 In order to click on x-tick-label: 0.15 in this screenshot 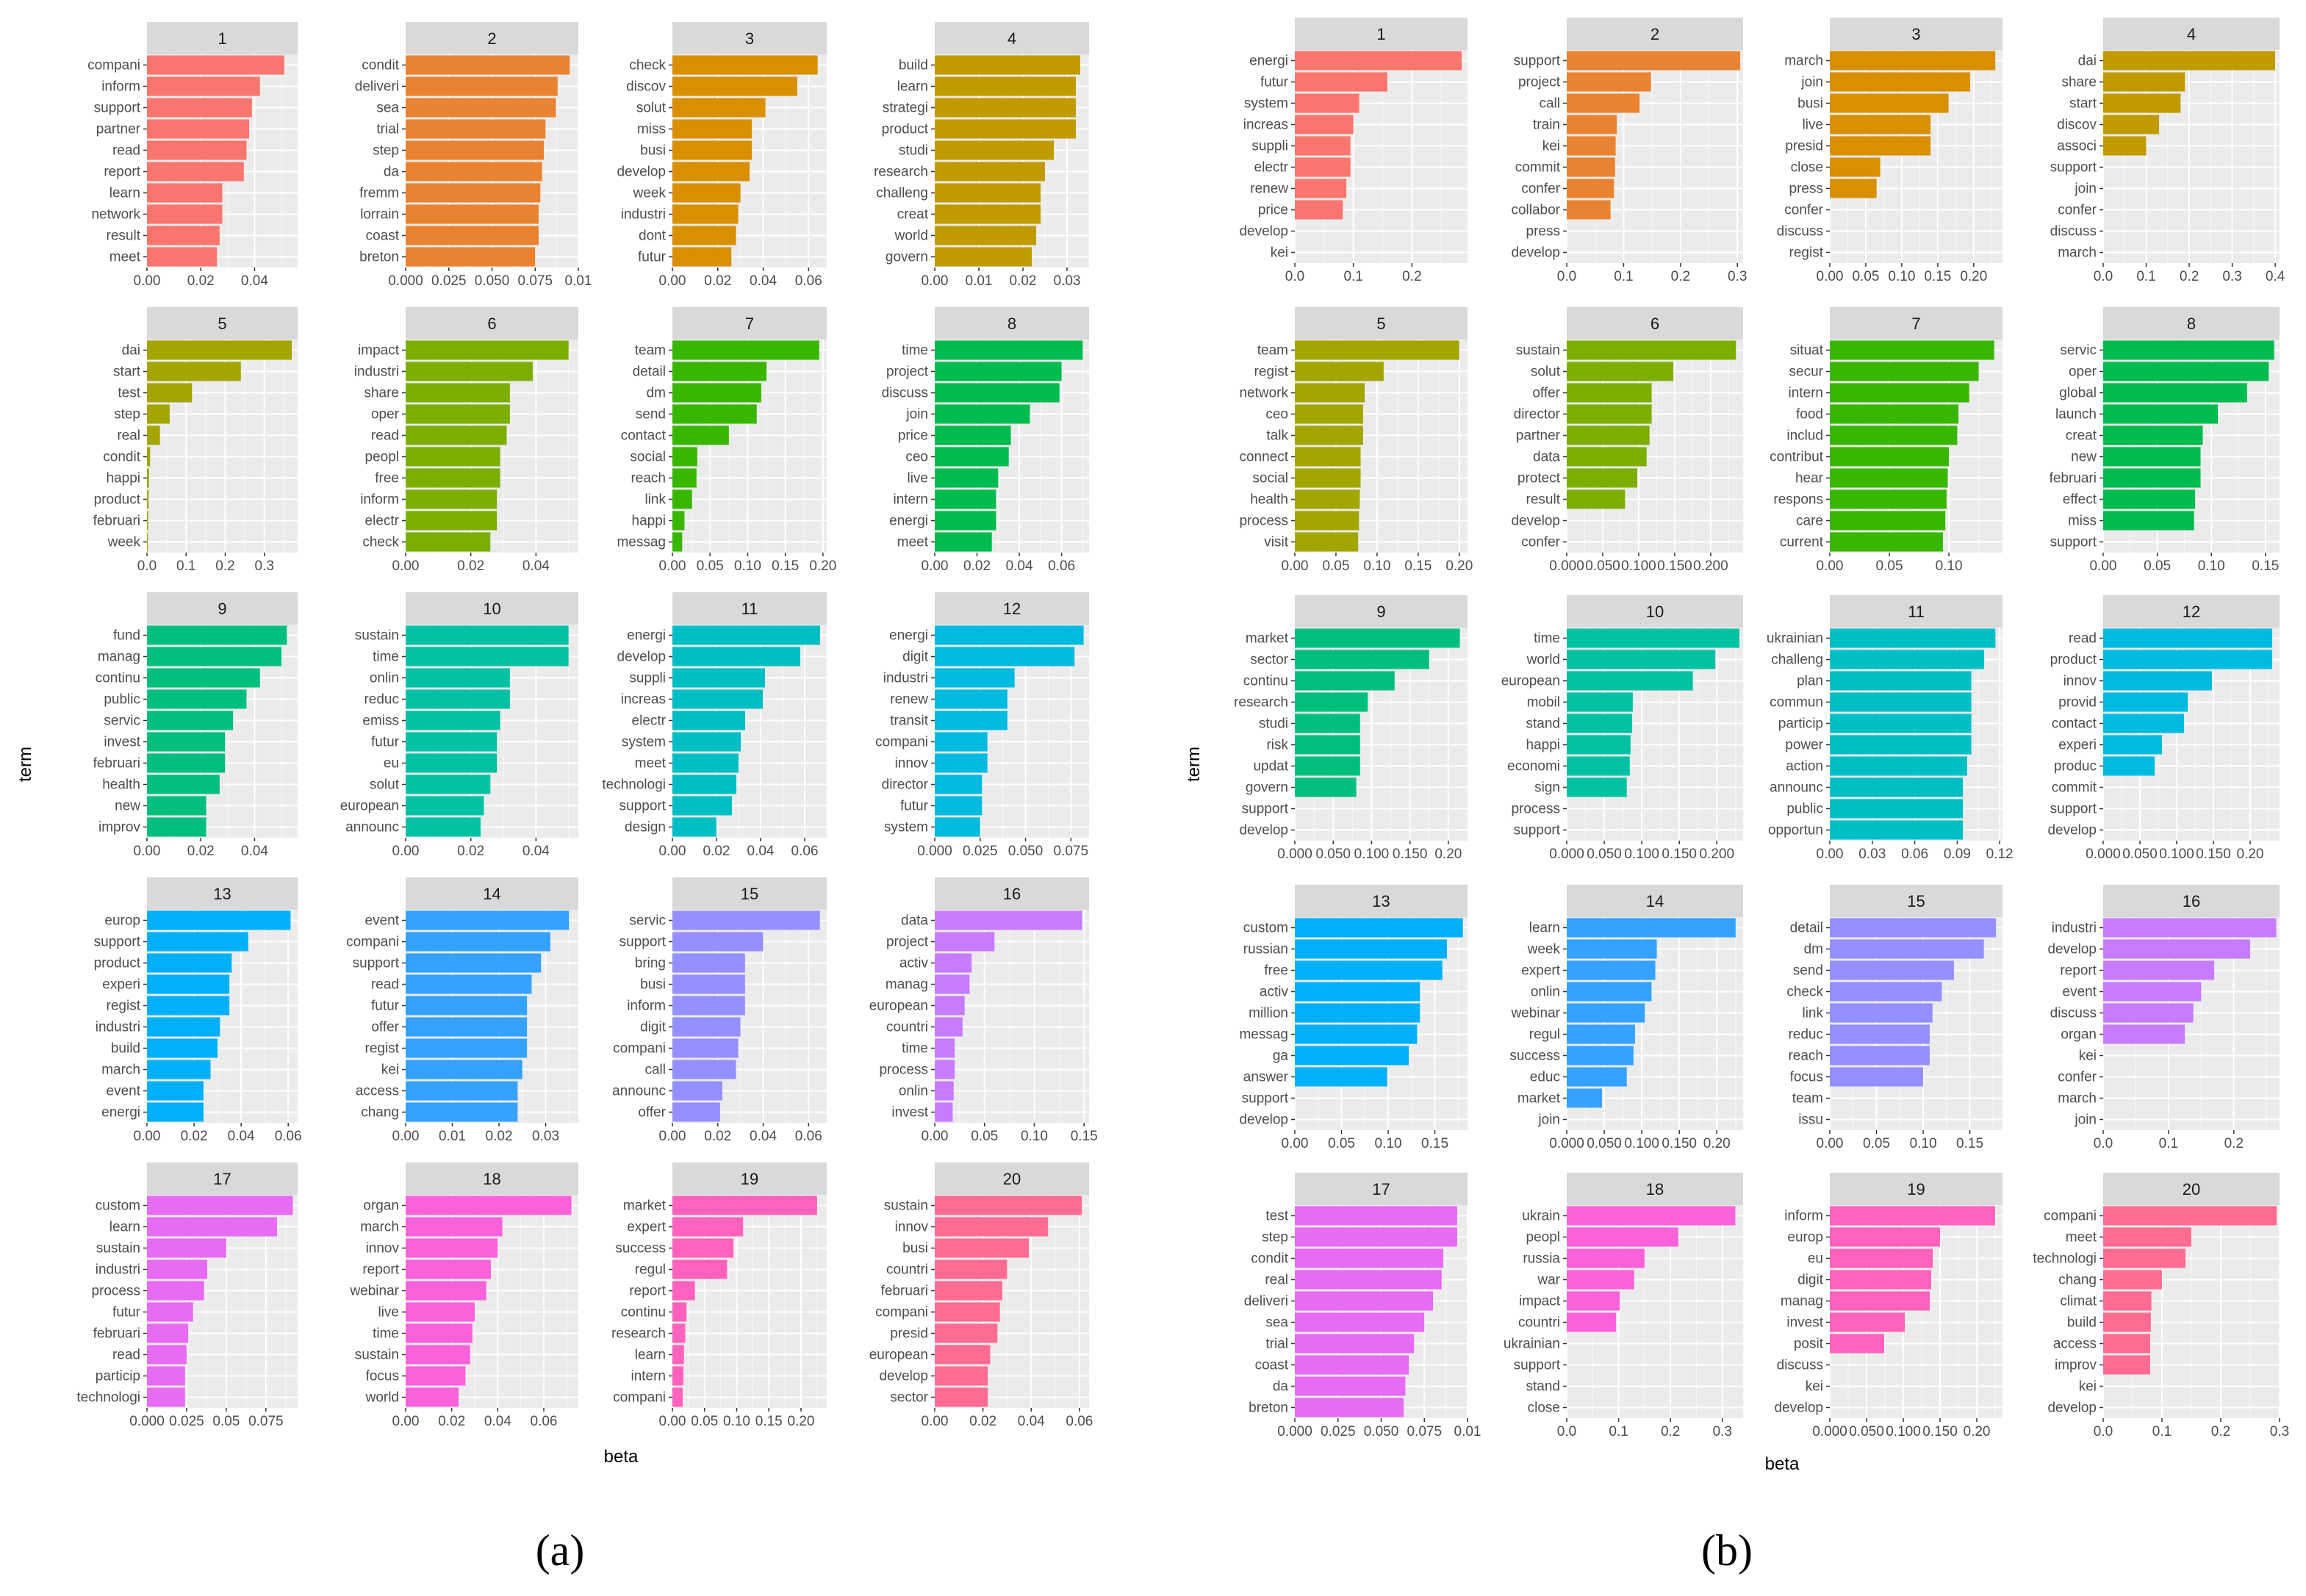, I will do `click(1969, 1143)`.